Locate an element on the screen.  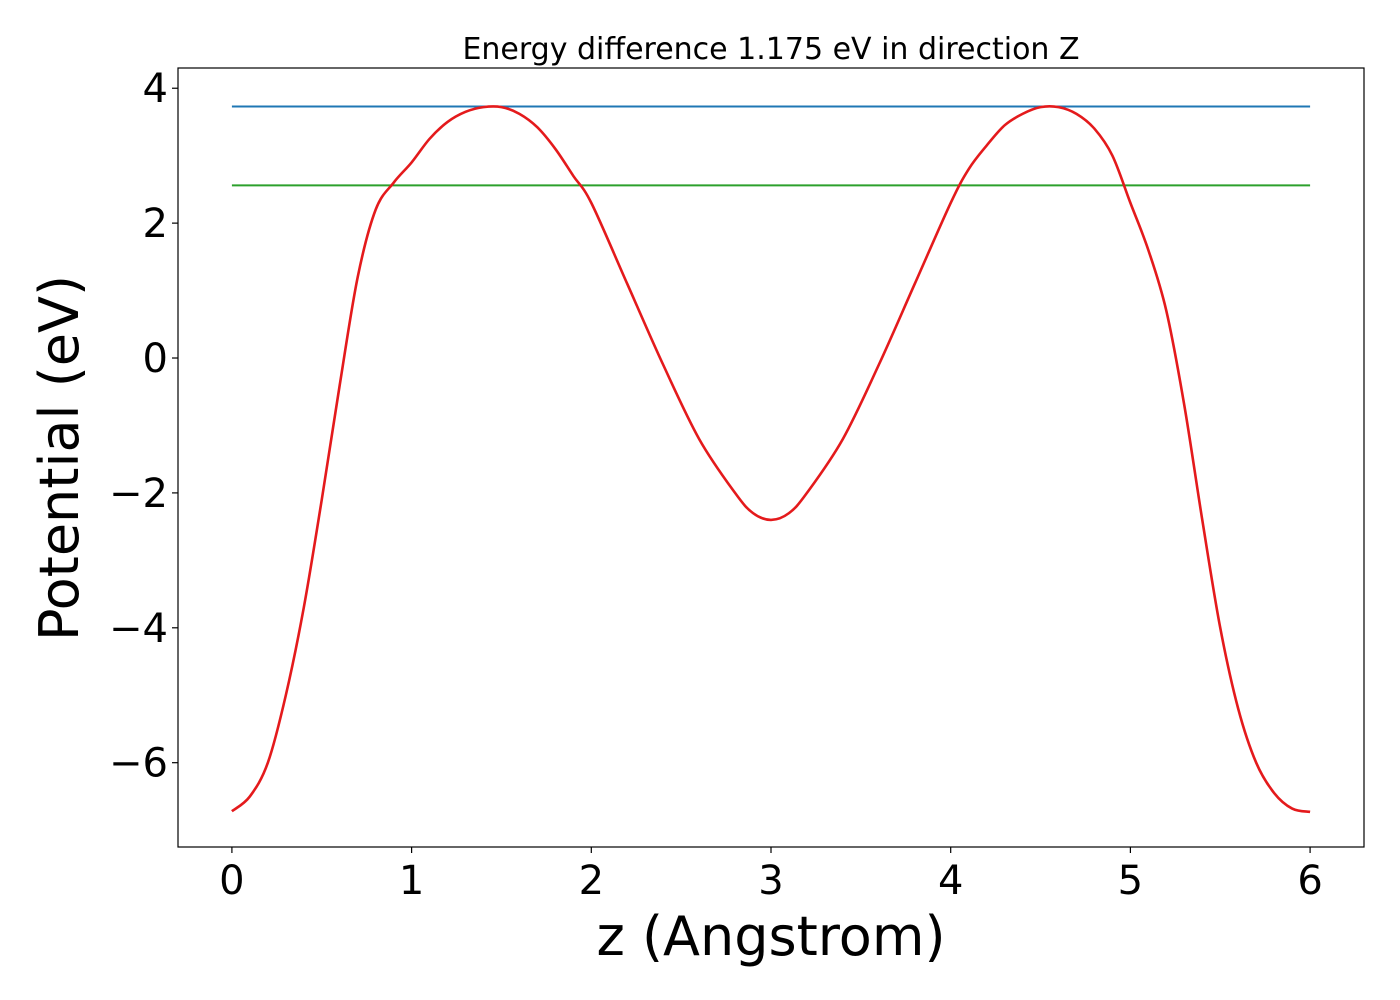
y-tick-label: 2 is located at coordinates (155, 224).